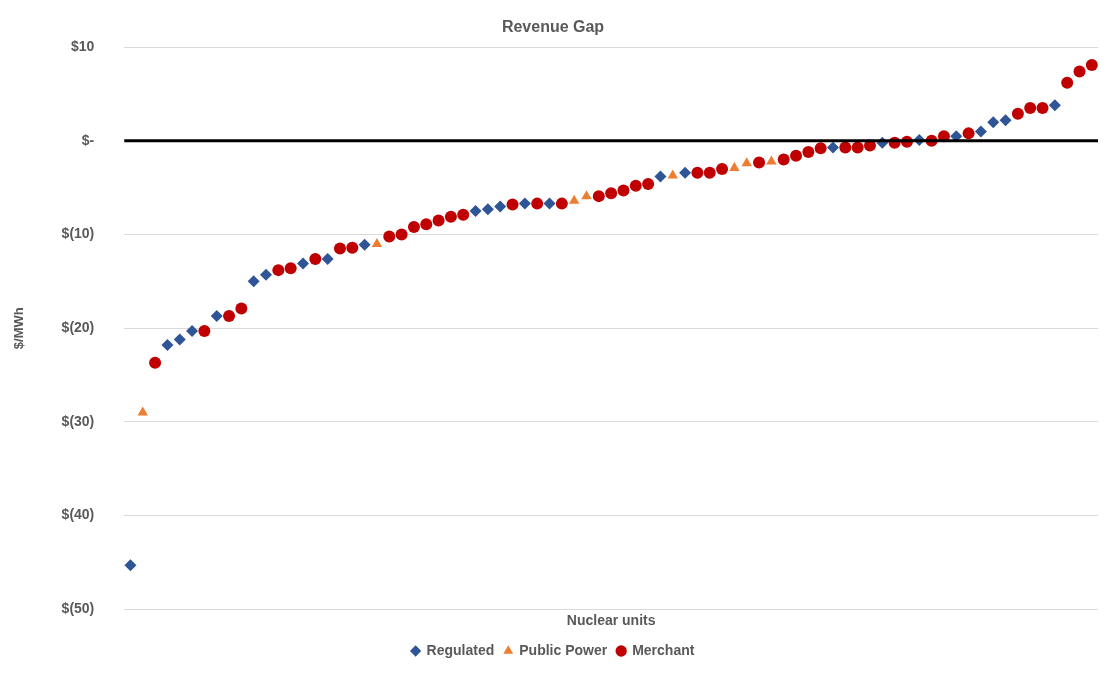 This screenshot has width=1117, height=676. Describe the element at coordinates (19, 328) in the screenshot. I see `y-axis-title: $/MWh` at that location.